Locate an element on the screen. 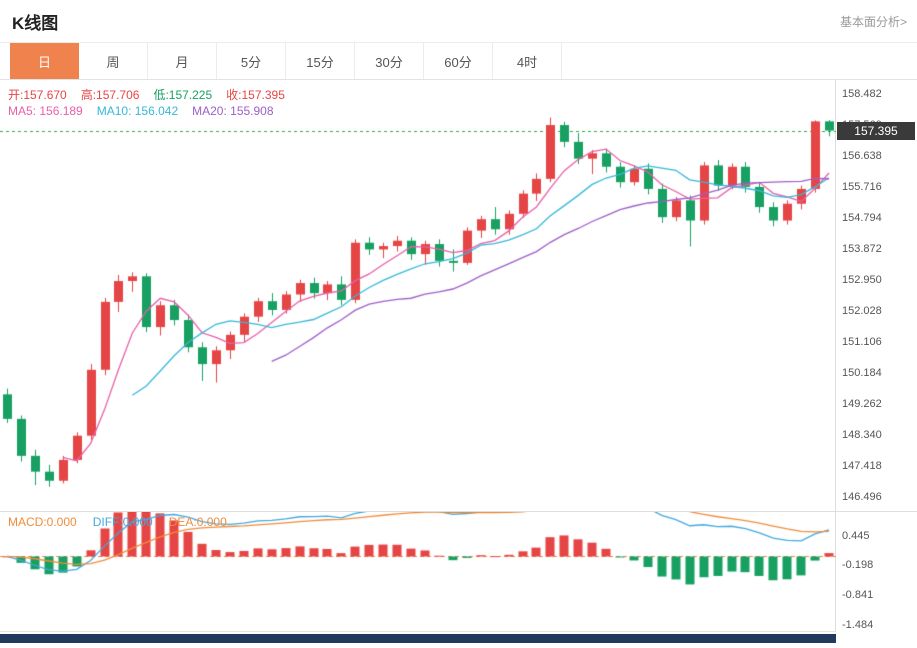  macd-value-axis: 0.445 -0.198 -0.841 -1.484 is located at coordinates (876, 571).